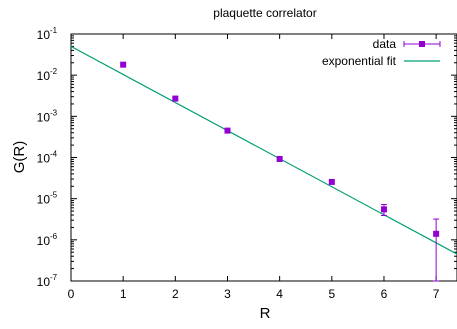  What do you see at coordinates (54, 277) in the screenshot?
I see `y-tick-exponent: -7` at bounding box center [54, 277].